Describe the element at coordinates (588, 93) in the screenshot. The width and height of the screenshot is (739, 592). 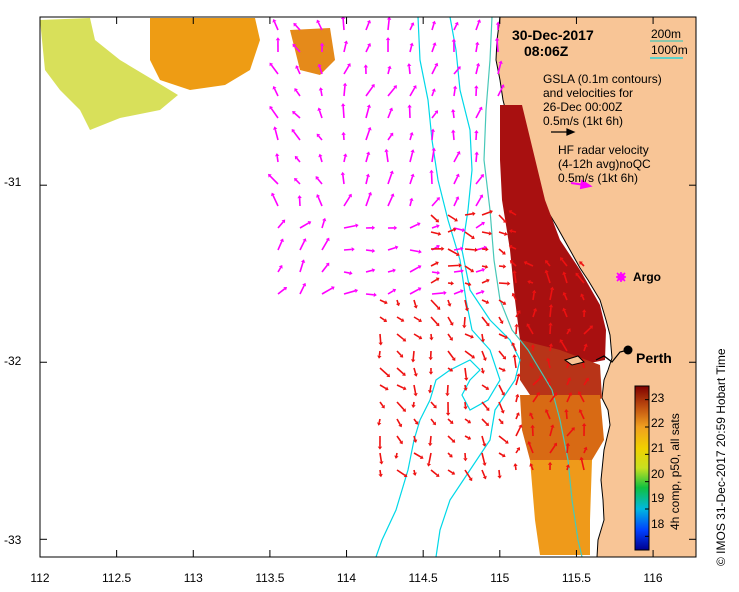
I see `legend-gsla-line2: and velocities for` at that location.